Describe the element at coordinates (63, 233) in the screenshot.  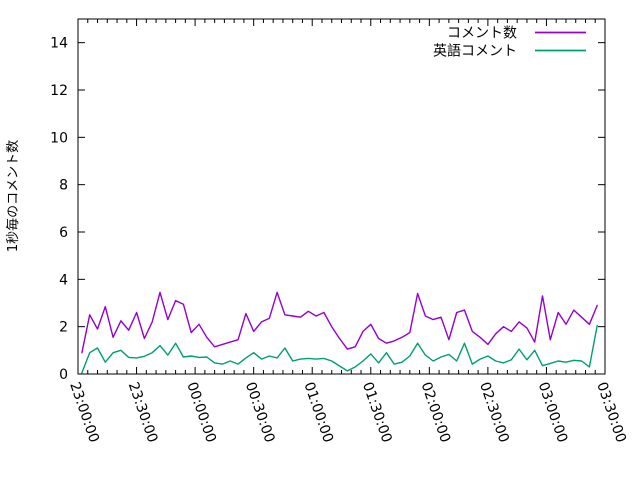
I see `y-tick-label: 6` at that location.